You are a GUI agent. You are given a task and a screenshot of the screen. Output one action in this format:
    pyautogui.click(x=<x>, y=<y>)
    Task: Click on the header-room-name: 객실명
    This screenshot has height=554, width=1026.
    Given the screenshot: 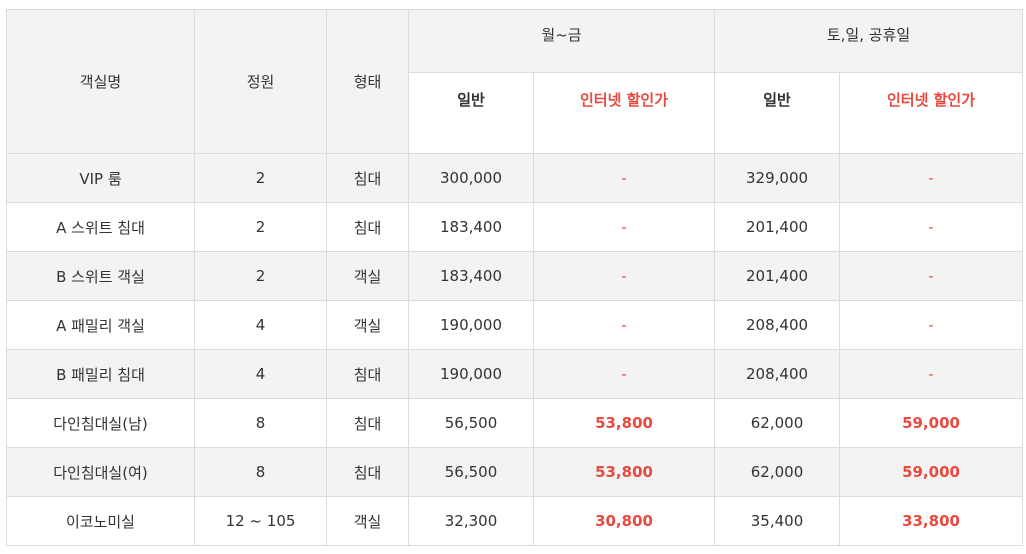 What is the action you would take?
    pyautogui.click(x=100, y=81)
    